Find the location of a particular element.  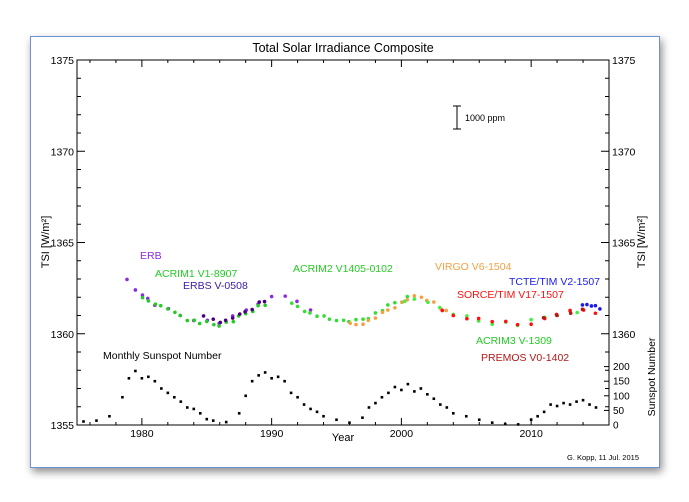

y-tick-label: 1370 is located at coordinates (63, 152).